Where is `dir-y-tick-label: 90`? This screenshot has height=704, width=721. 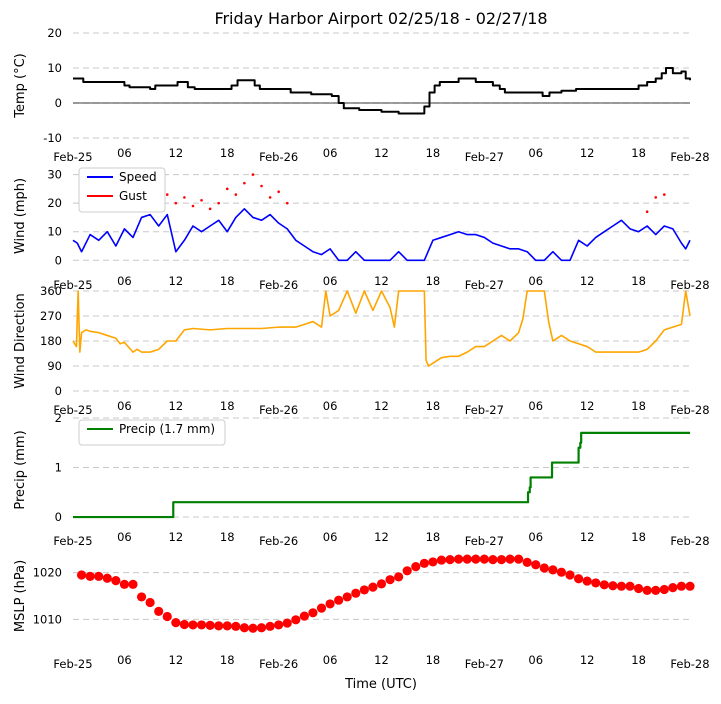
dir-y-tick-label: 90 is located at coordinates (54, 366).